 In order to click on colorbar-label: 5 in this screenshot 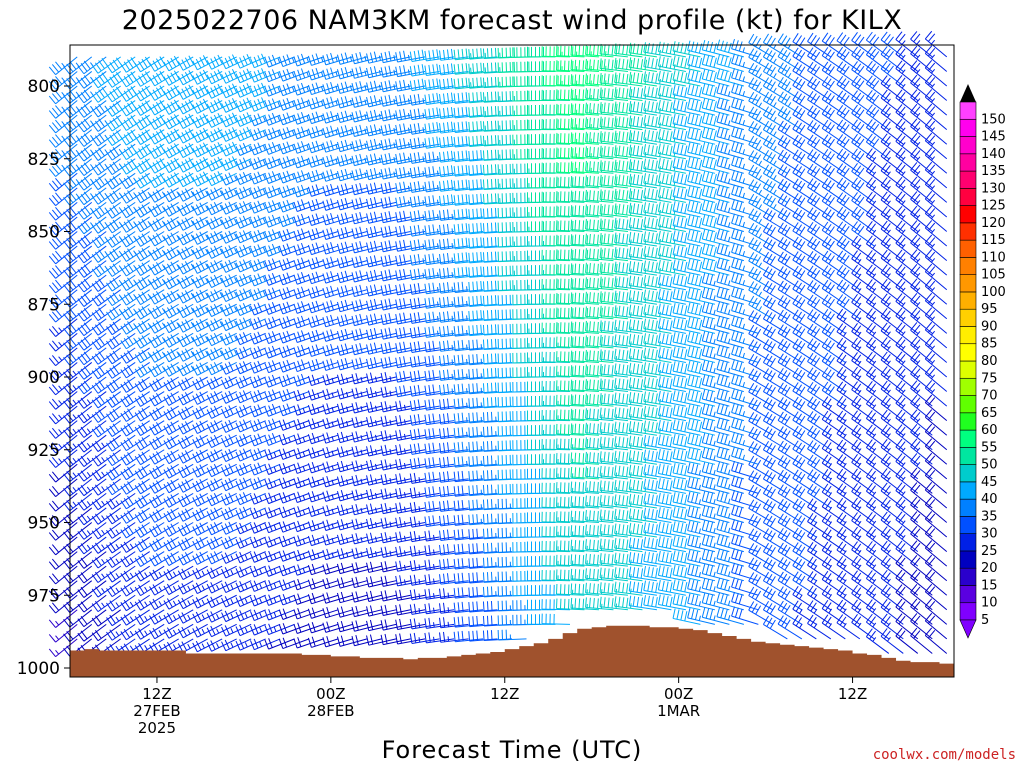, I will do `click(985, 620)`.